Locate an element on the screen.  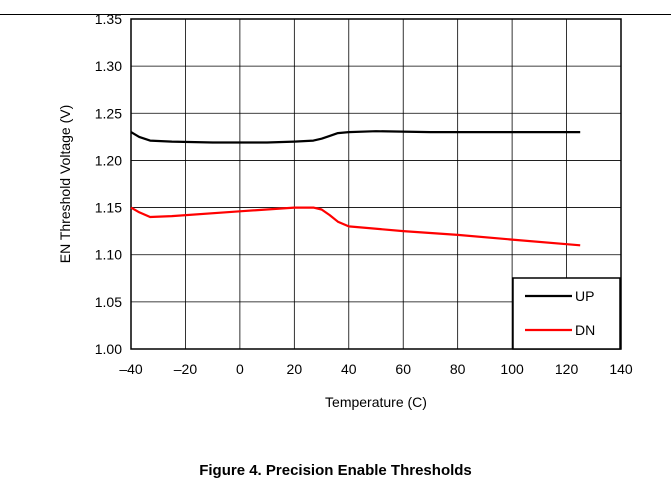
y-tick-label: 1.25 is located at coordinates (108, 113).